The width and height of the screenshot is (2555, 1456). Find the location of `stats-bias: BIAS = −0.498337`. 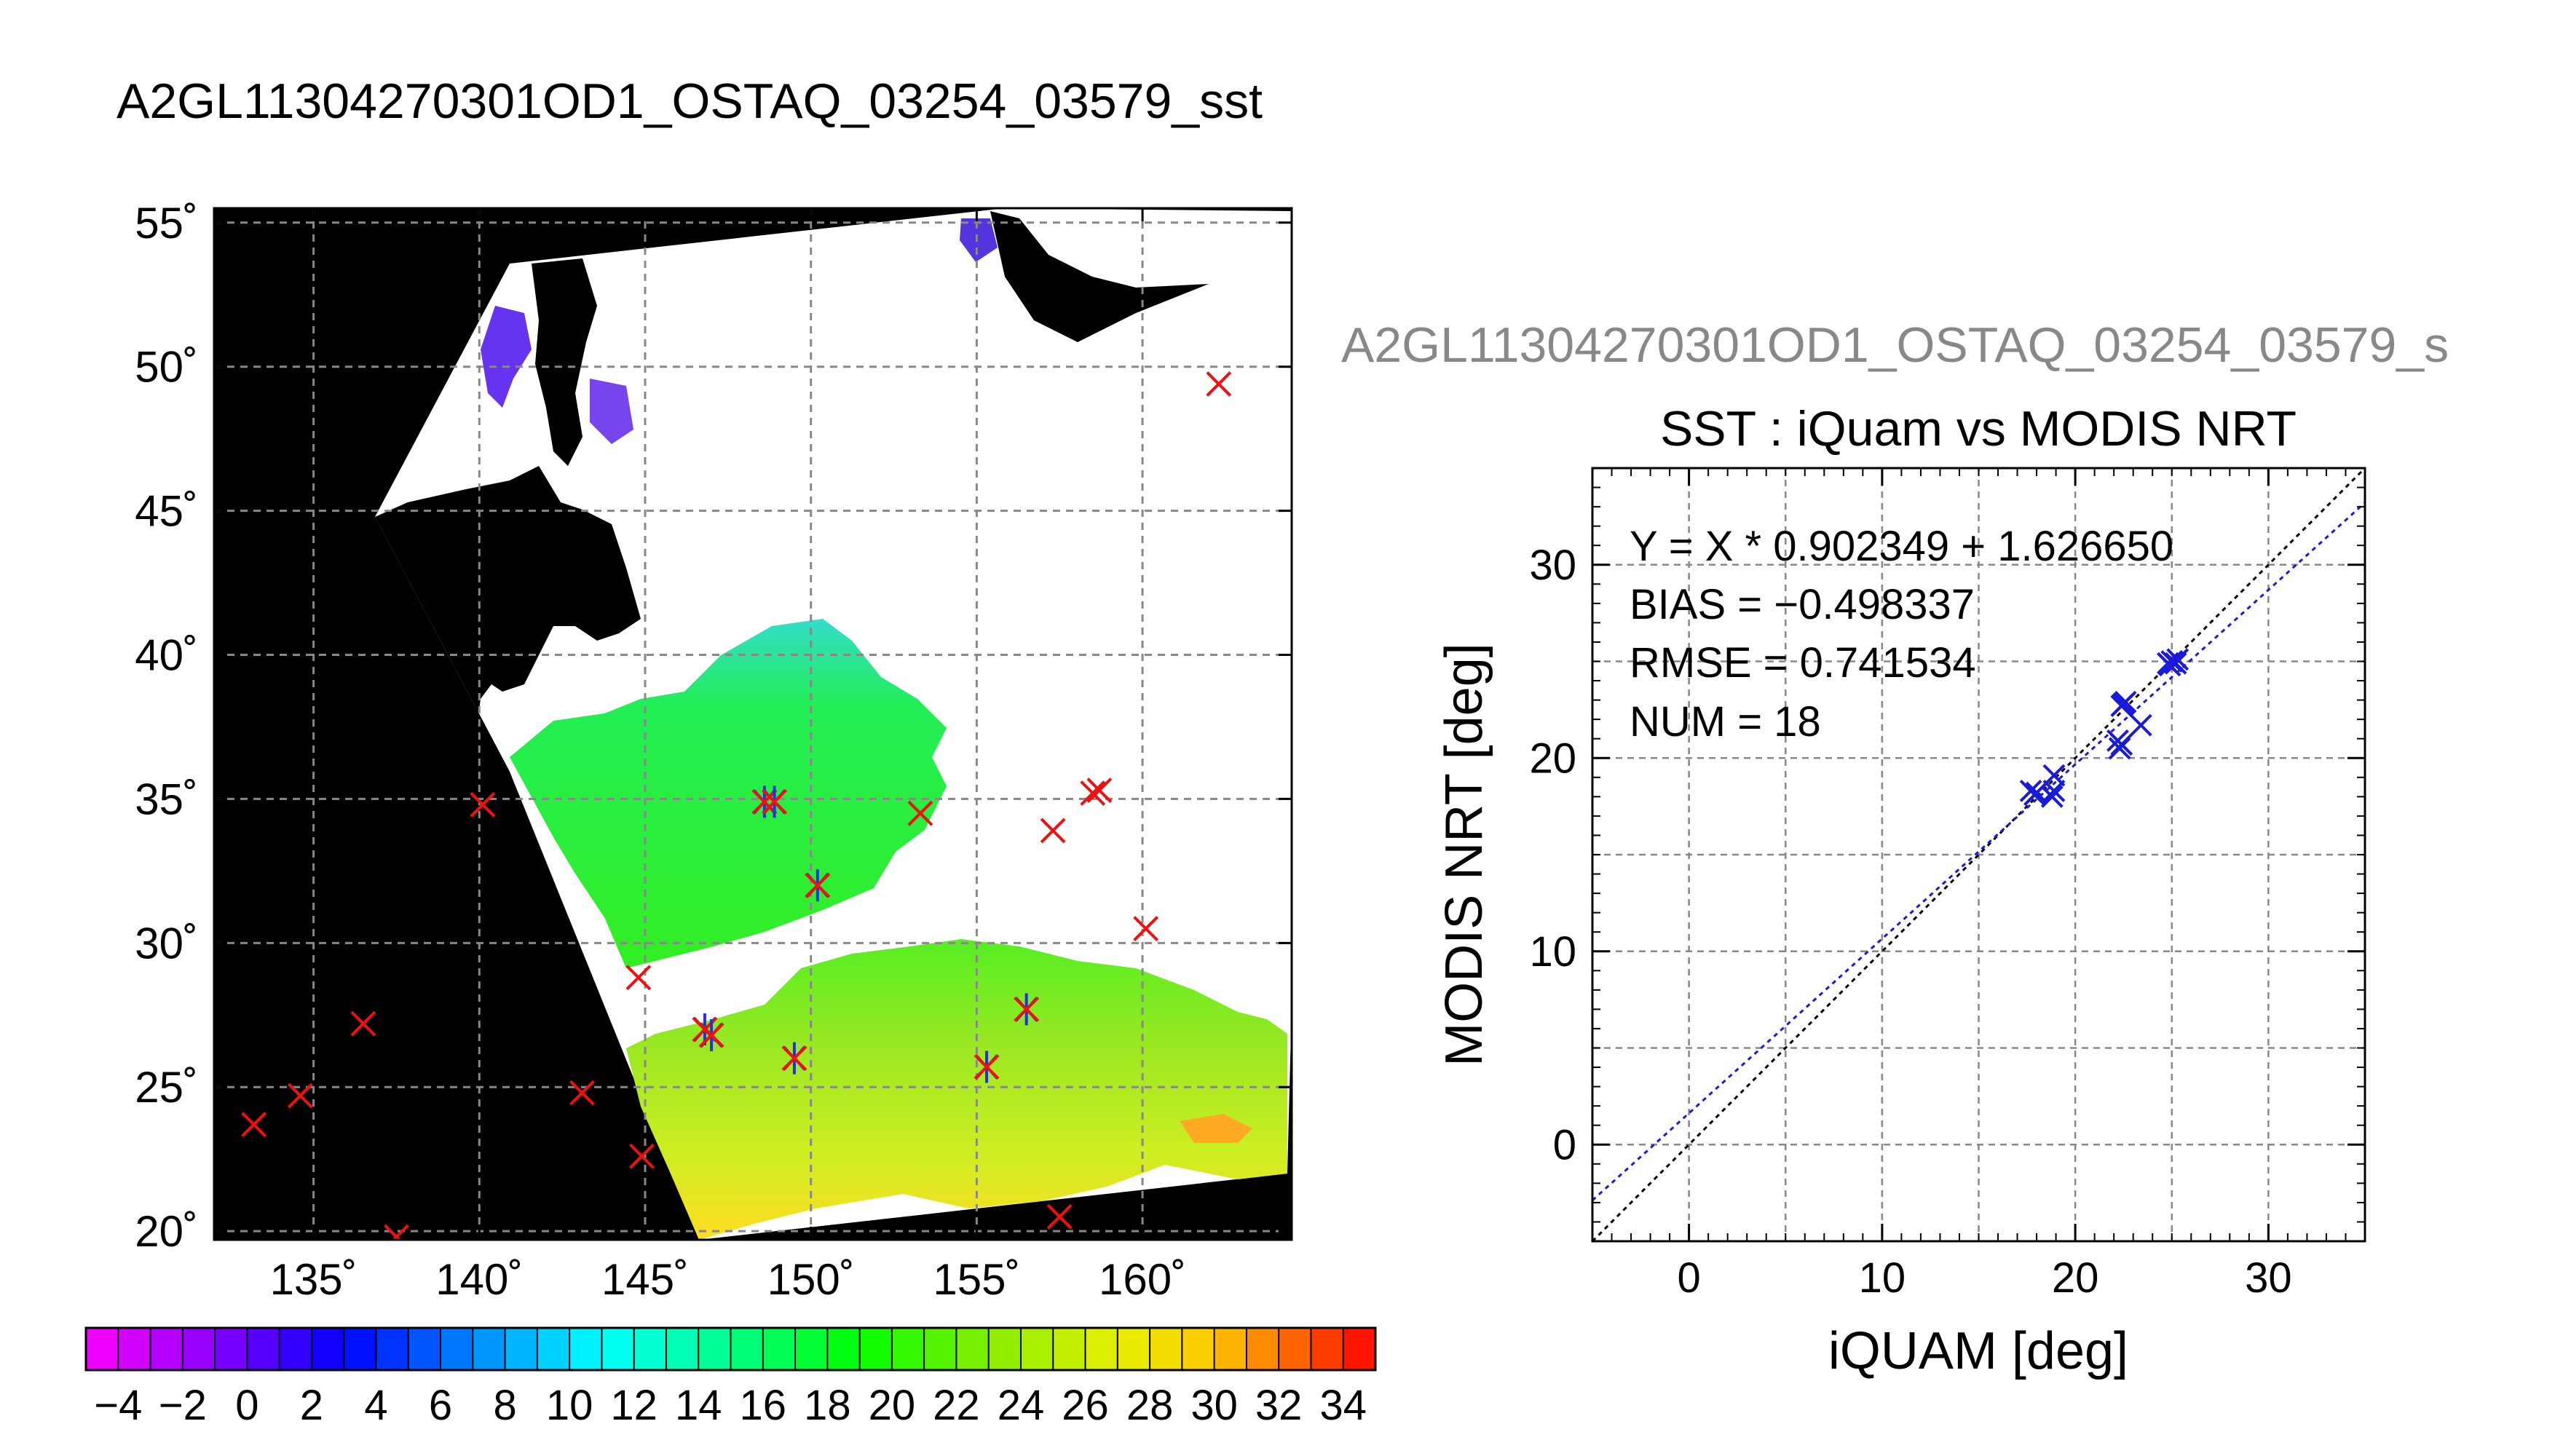

stats-bias: BIAS = −0.498337 is located at coordinates (1802, 604).